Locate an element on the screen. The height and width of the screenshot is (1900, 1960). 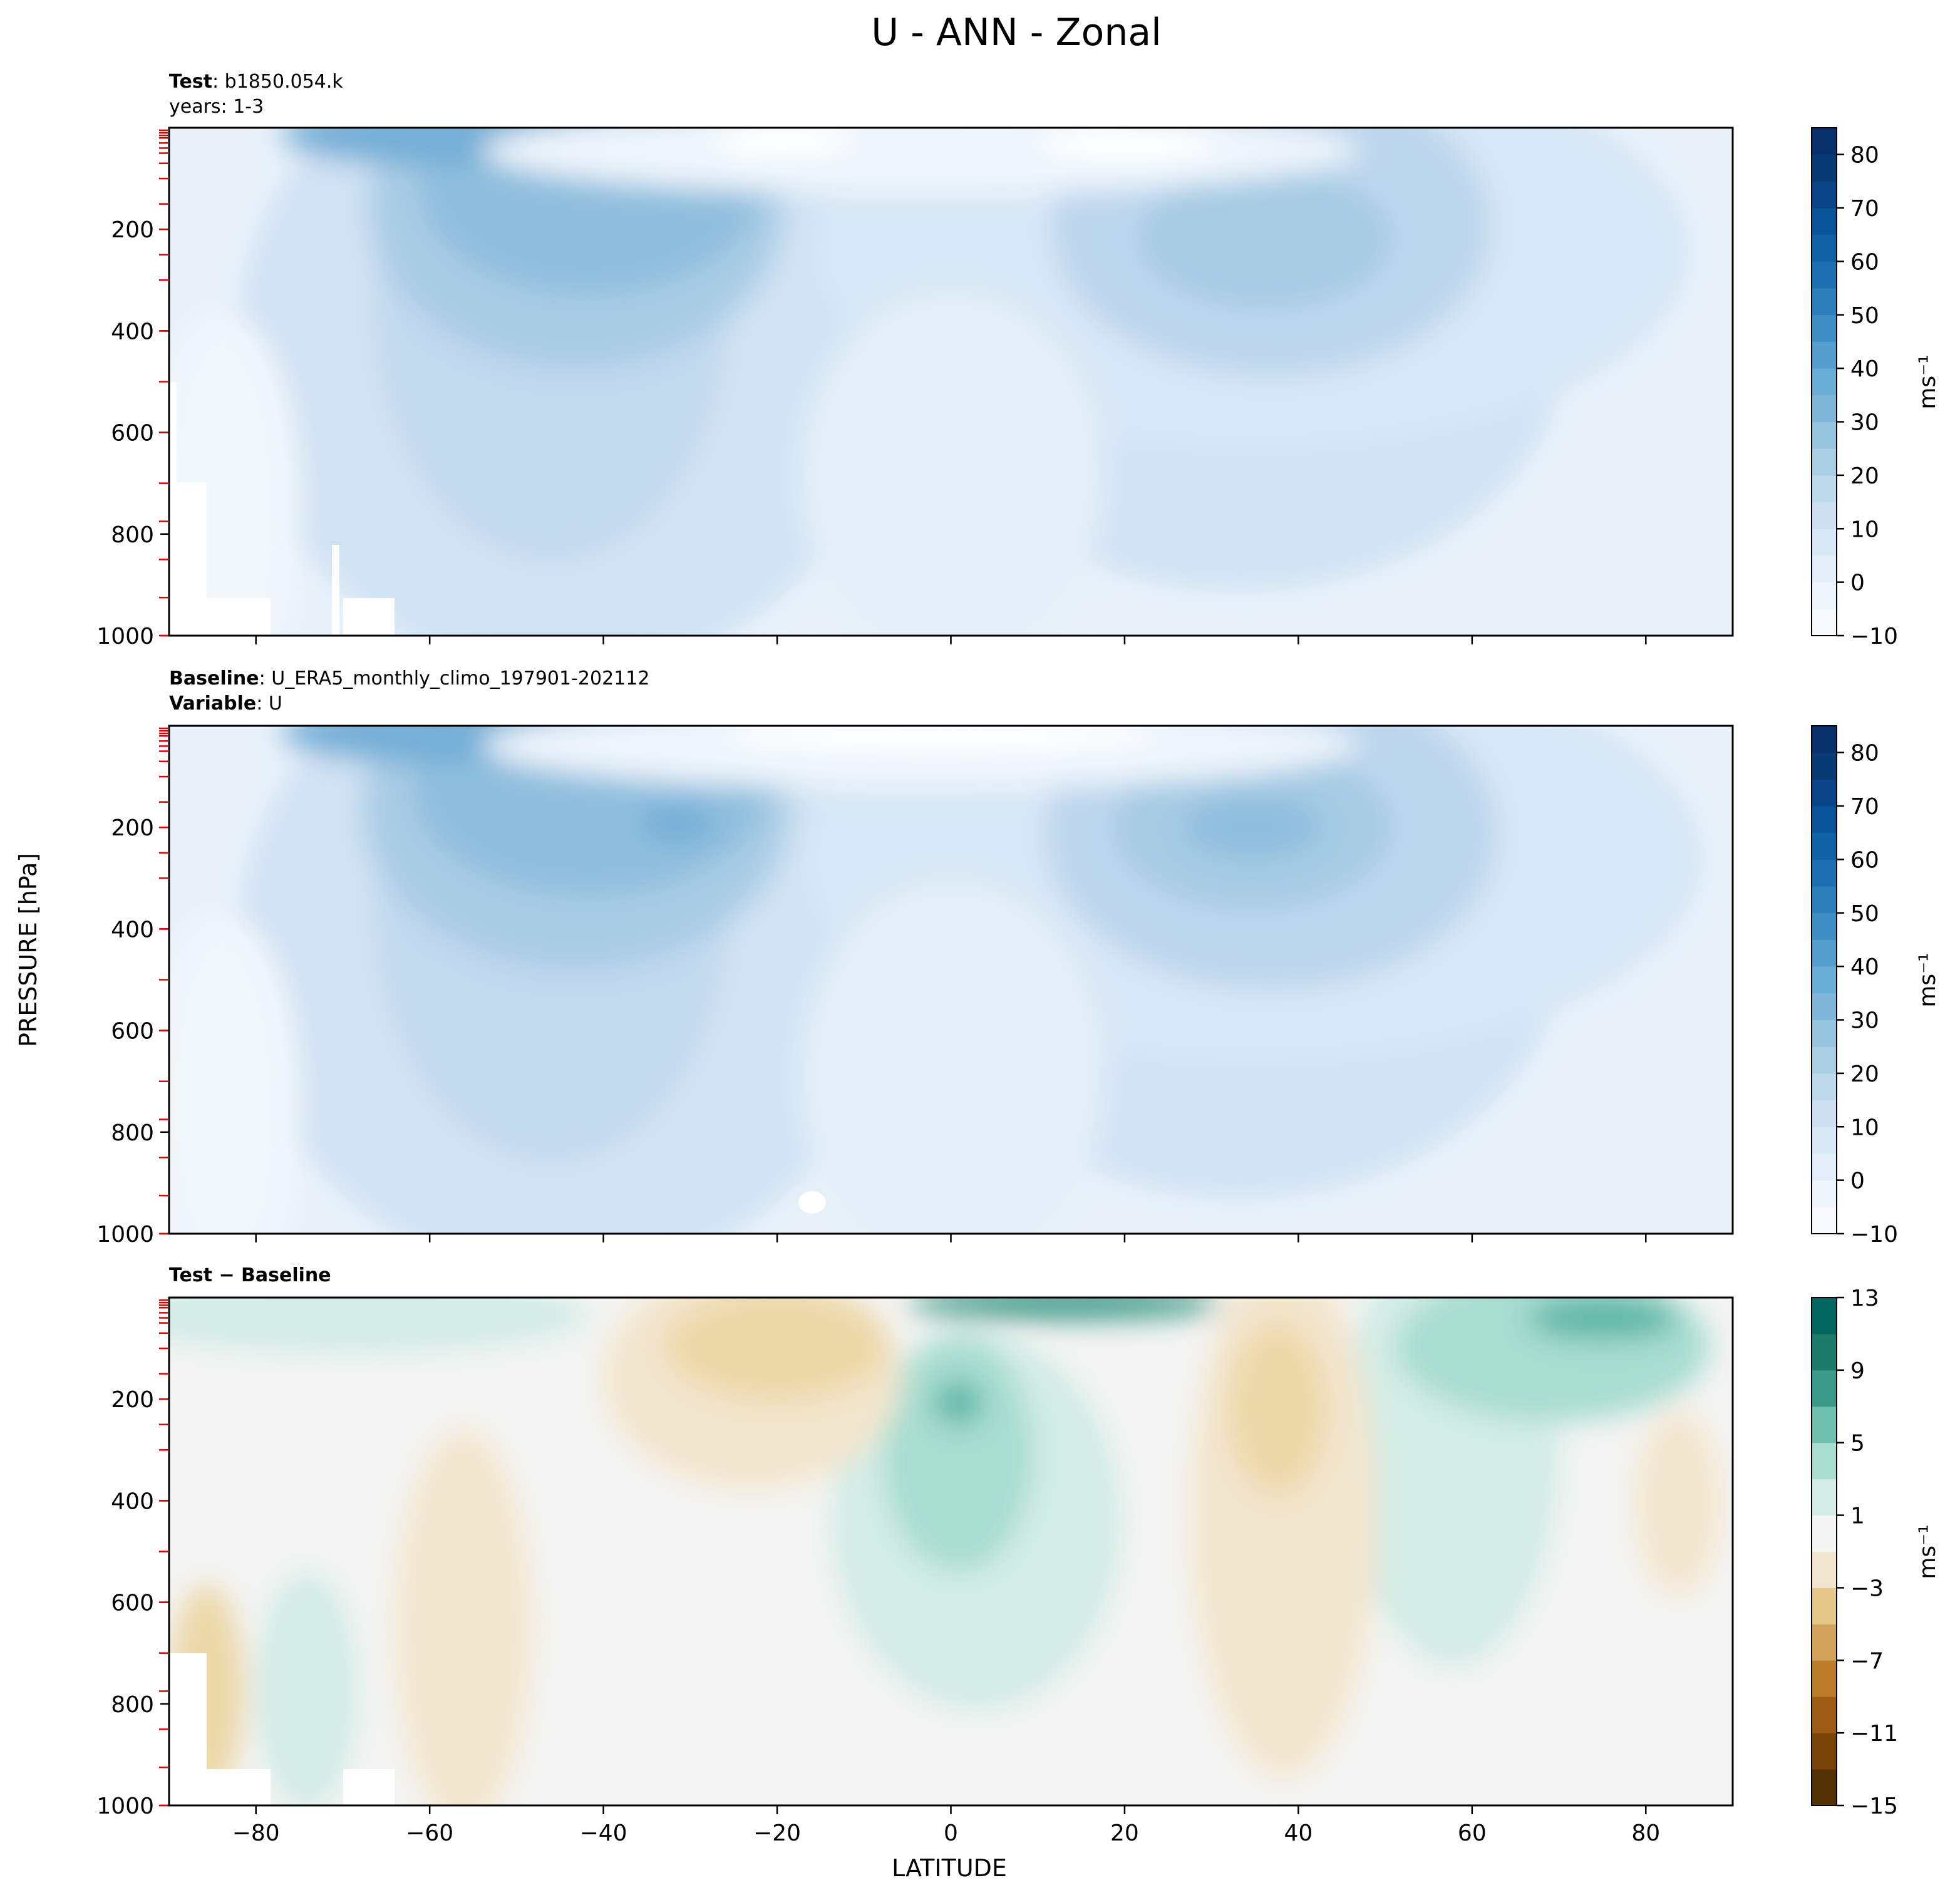
colorbar-tick-label: −11 is located at coordinates (1874, 1734).